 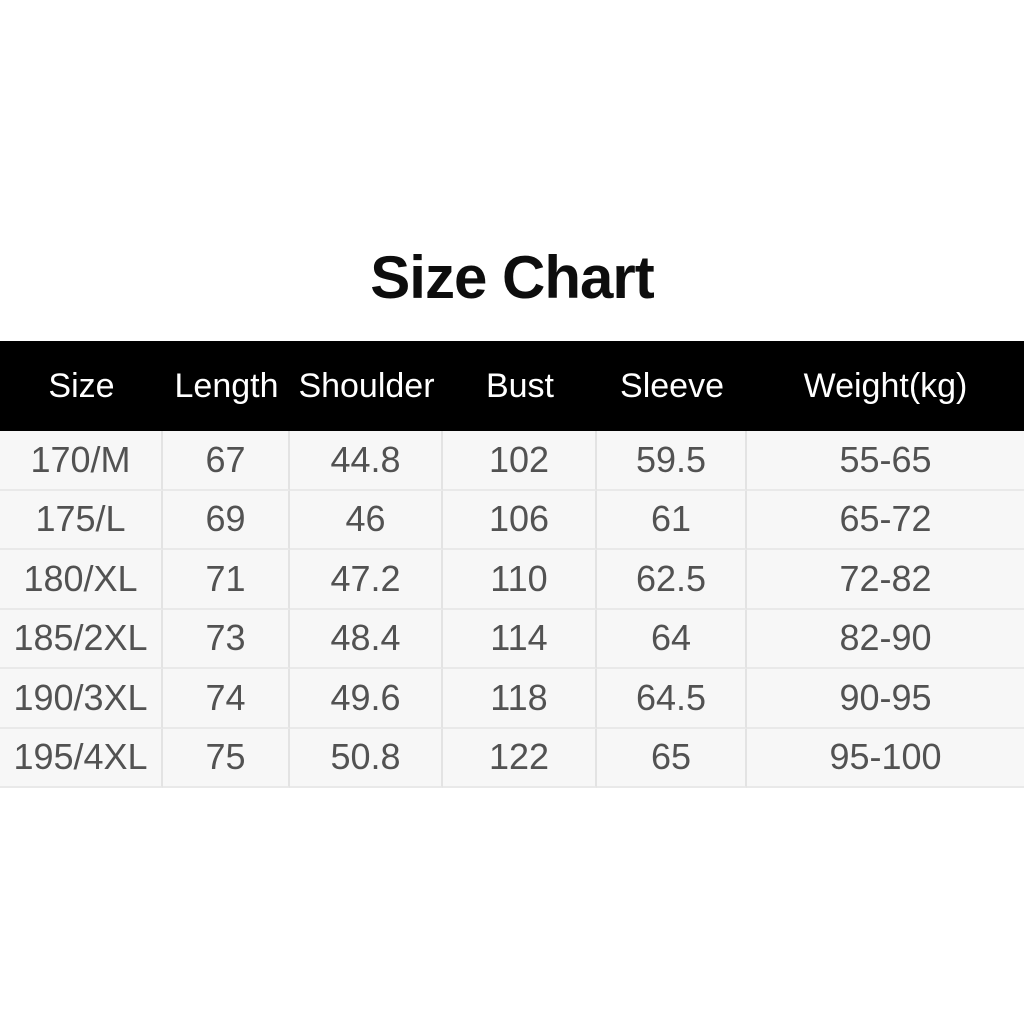 What do you see at coordinates (520, 758) in the screenshot?
I see `table-cell-bust: 122` at bounding box center [520, 758].